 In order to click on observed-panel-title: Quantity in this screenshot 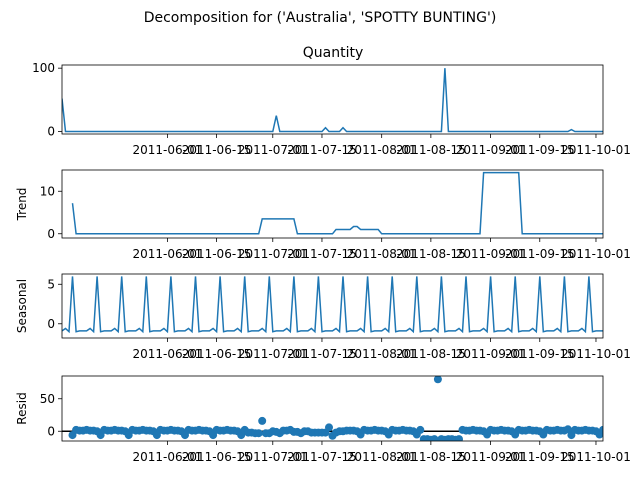, I will do `click(333, 53)`.